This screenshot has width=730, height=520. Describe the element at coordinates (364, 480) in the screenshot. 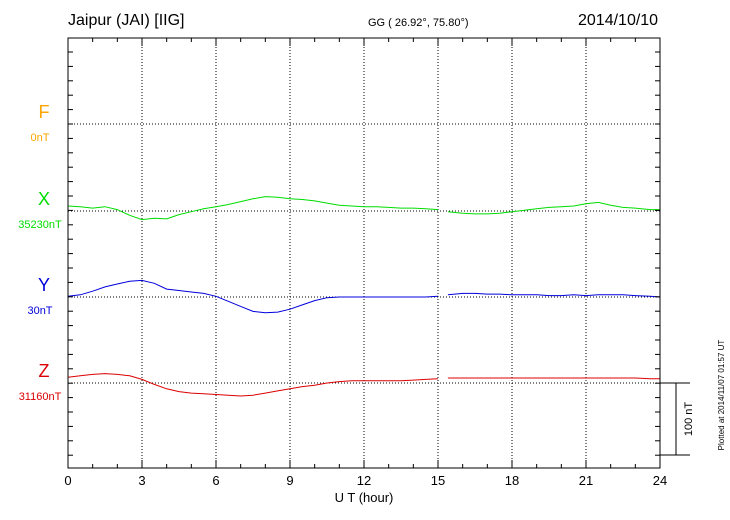

I see `x-tick-label: 12` at that location.